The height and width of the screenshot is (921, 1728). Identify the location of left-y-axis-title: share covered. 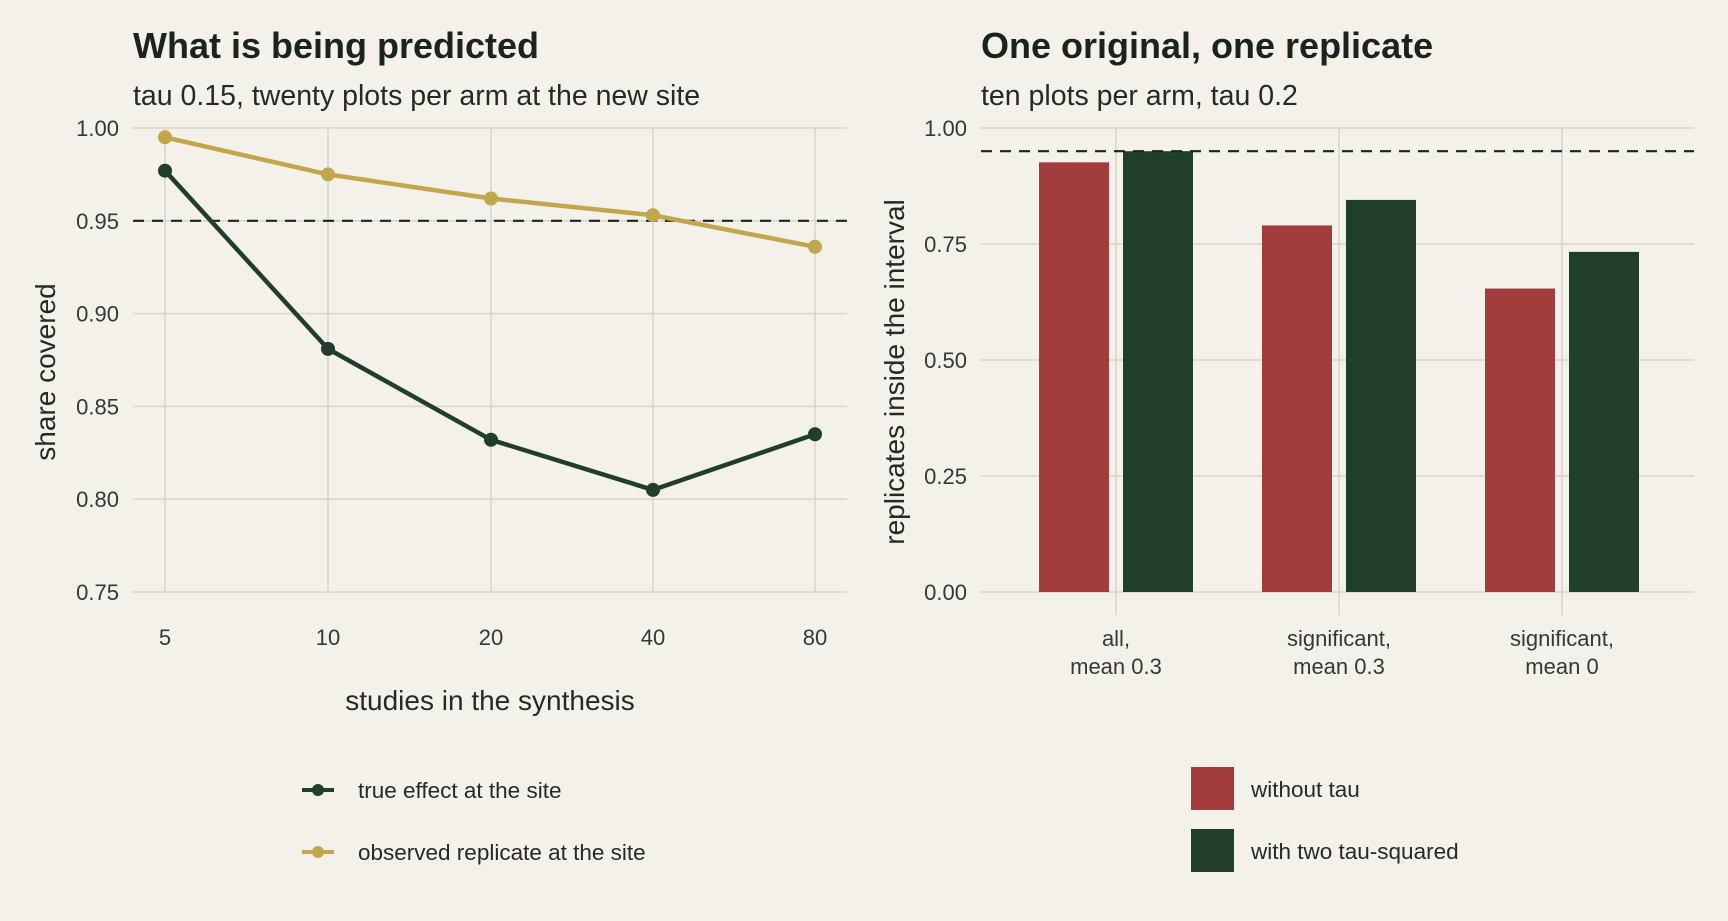
(45, 371).